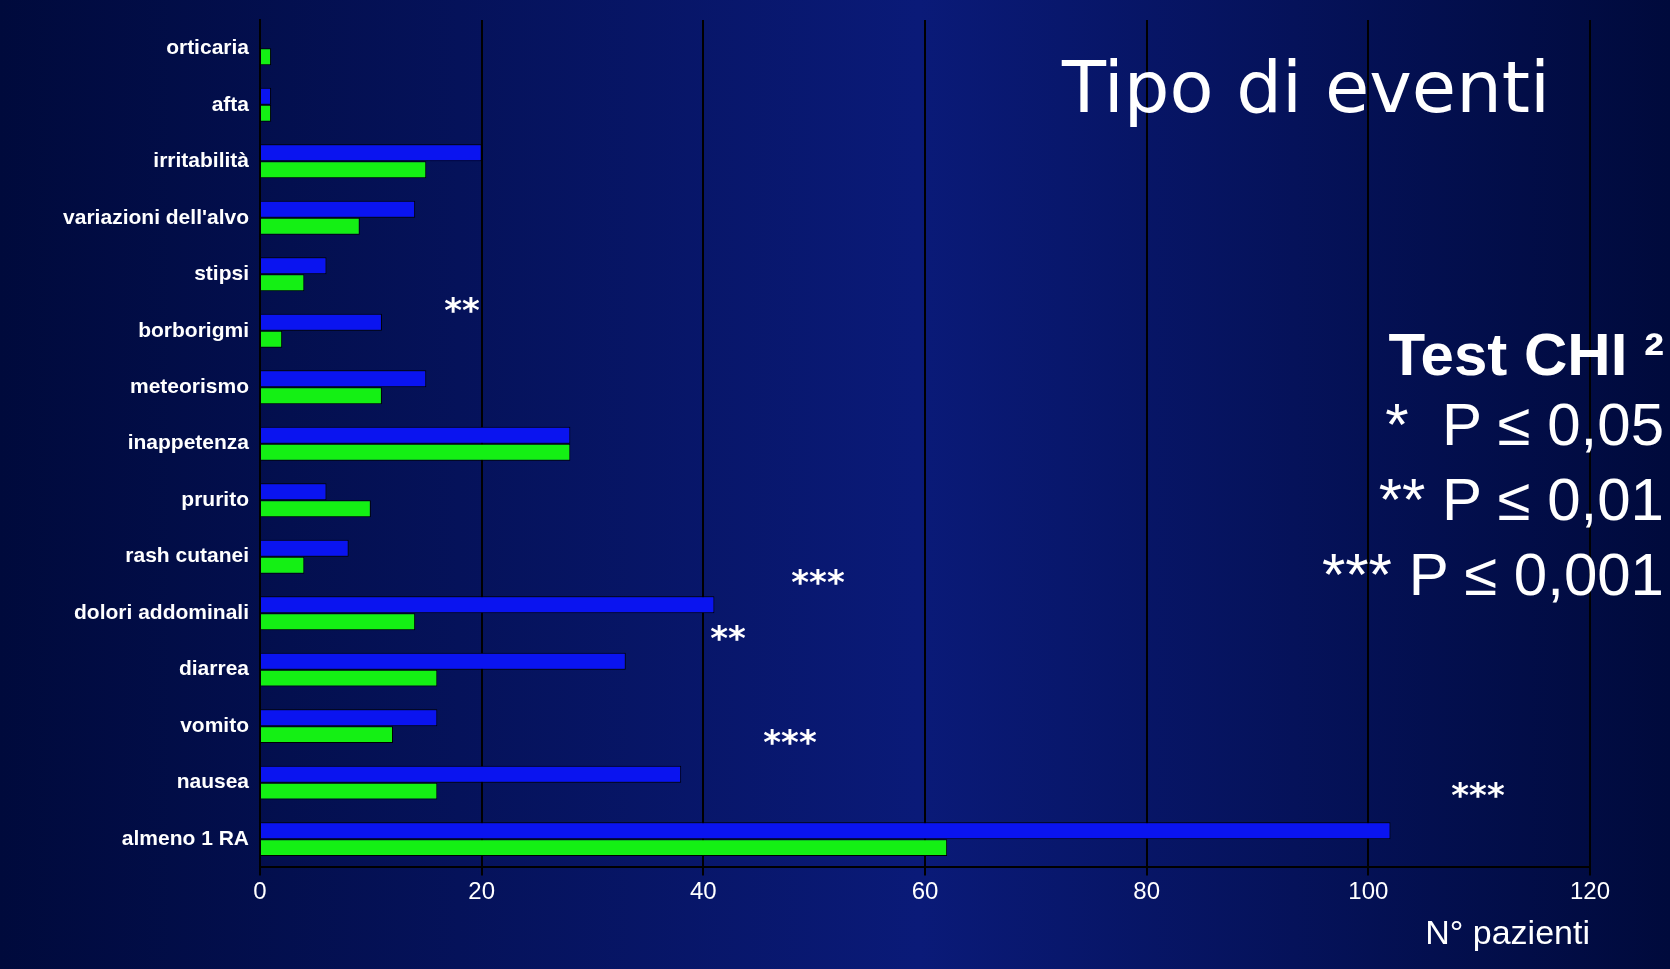 This screenshot has width=1670, height=969. What do you see at coordinates (221, 273) in the screenshot?
I see `y-tick-label: stipsi` at bounding box center [221, 273].